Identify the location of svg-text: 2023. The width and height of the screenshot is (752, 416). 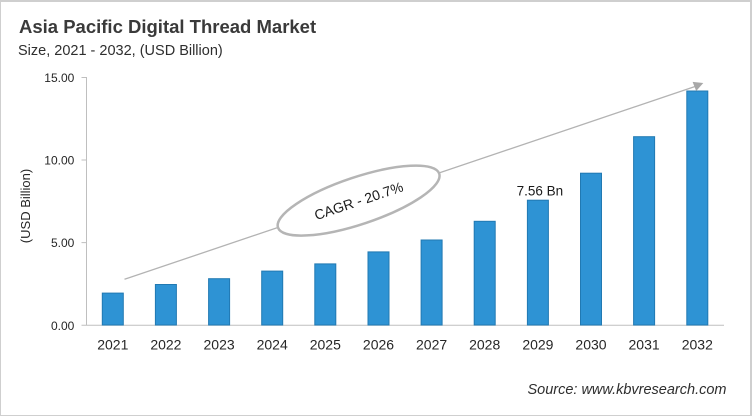
(219, 345).